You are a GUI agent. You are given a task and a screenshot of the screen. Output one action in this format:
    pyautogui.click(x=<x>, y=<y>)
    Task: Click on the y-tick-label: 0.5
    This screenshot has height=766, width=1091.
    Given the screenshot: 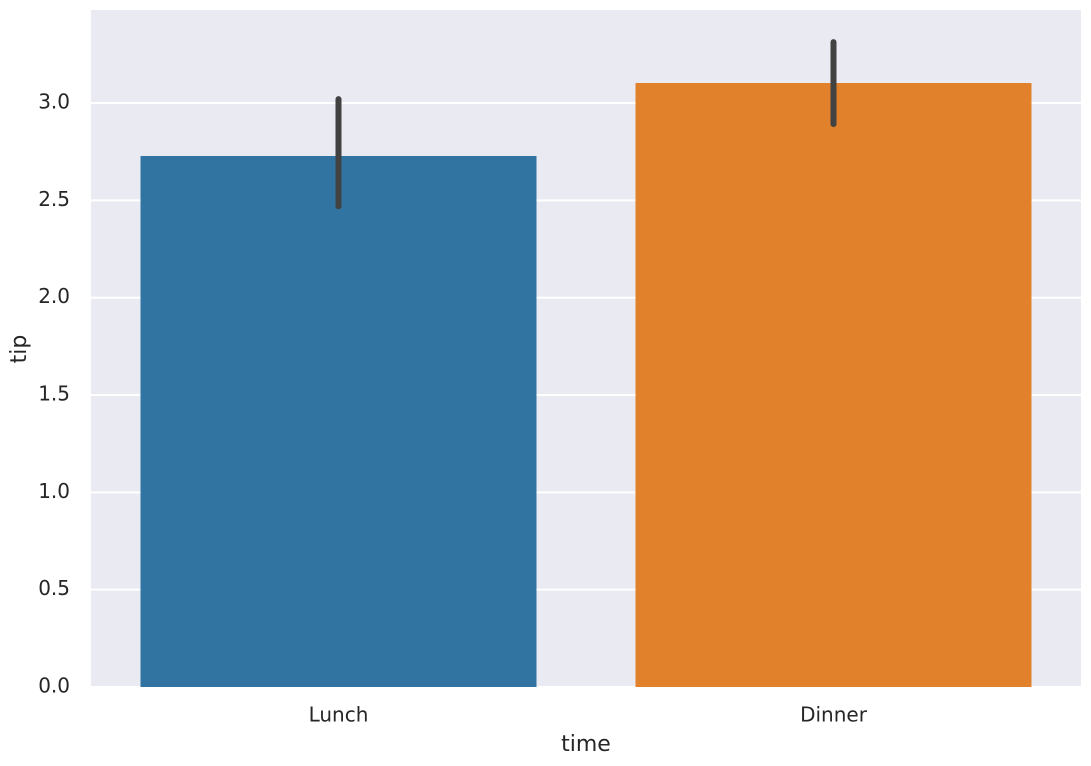 What is the action you would take?
    pyautogui.click(x=54, y=588)
    